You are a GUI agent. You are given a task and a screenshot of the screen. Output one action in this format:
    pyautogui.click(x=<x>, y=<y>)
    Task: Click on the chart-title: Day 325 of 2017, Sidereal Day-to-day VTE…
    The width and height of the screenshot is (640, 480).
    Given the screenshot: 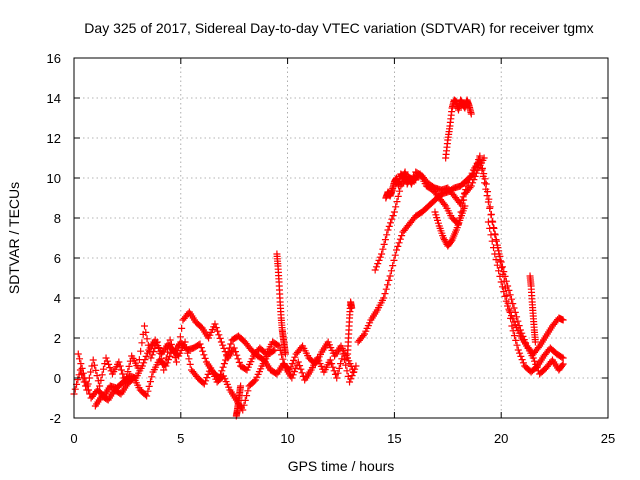 What is the action you would take?
    pyautogui.click(x=338, y=28)
    